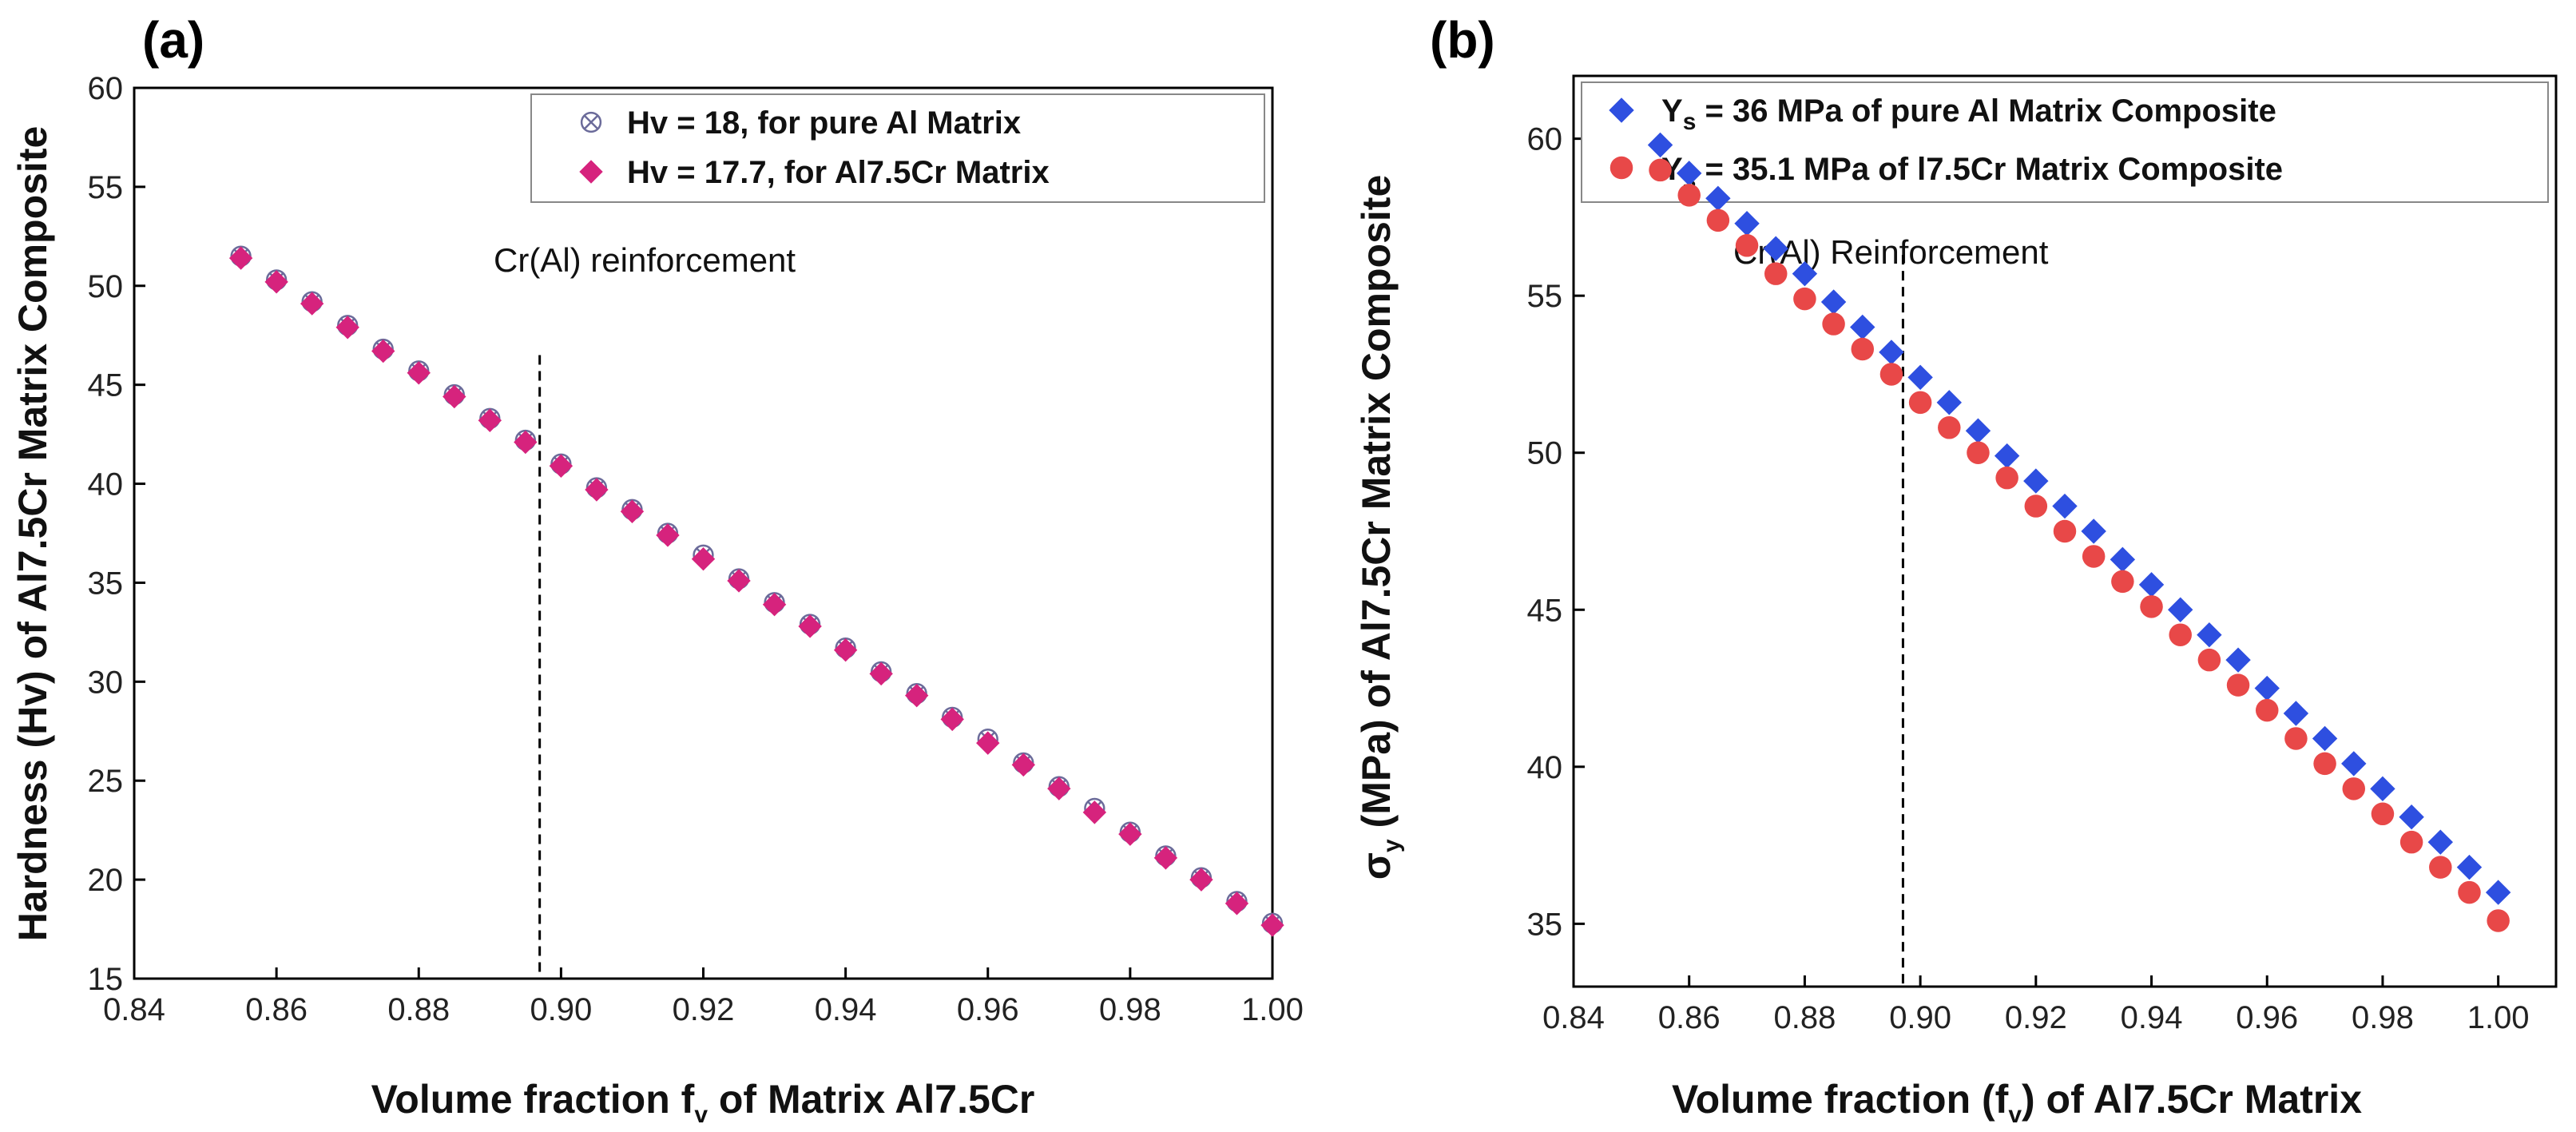 The image size is (2576, 1132). What do you see at coordinates (703, 997) in the screenshot?
I see `panel-a-x-ticks: 0.84 0.86 0.88 0.90 0.92 0.94 0.96 0.98 1.00` at bounding box center [703, 997].